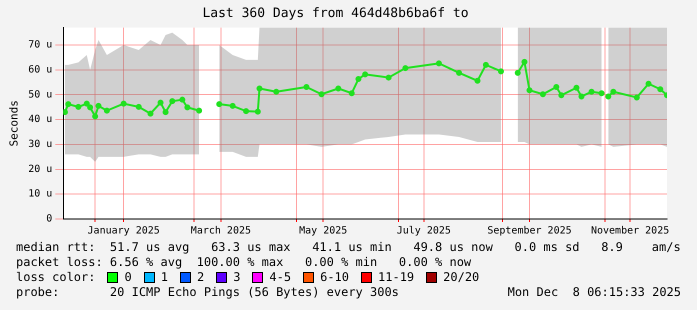  Describe the element at coordinates (236, 277) in the screenshot. I see `text: 3` at that location.